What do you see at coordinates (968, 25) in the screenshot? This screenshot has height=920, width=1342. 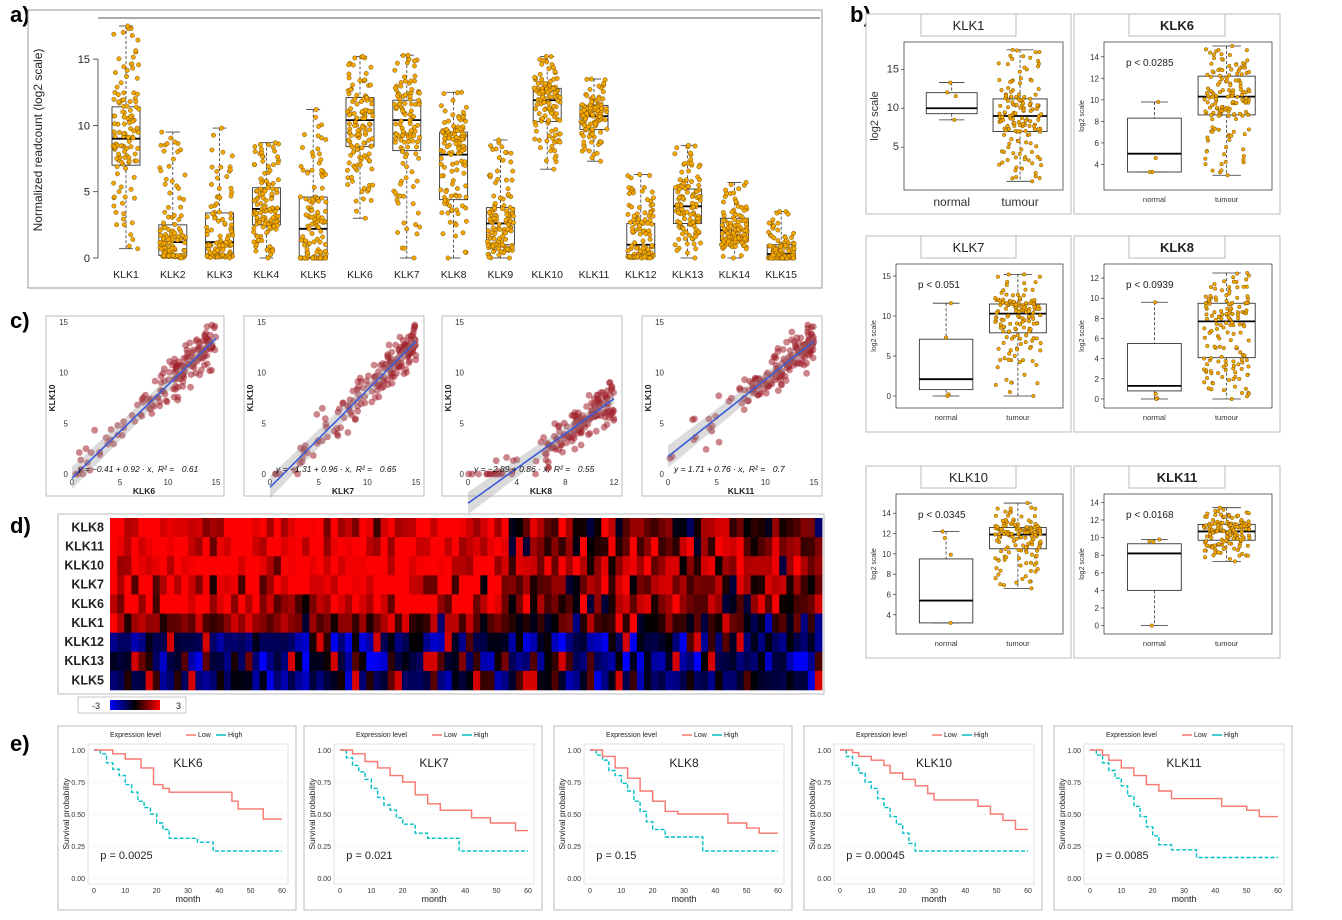 I see `panel-b-title-tab` at bounding box center [968, 25].